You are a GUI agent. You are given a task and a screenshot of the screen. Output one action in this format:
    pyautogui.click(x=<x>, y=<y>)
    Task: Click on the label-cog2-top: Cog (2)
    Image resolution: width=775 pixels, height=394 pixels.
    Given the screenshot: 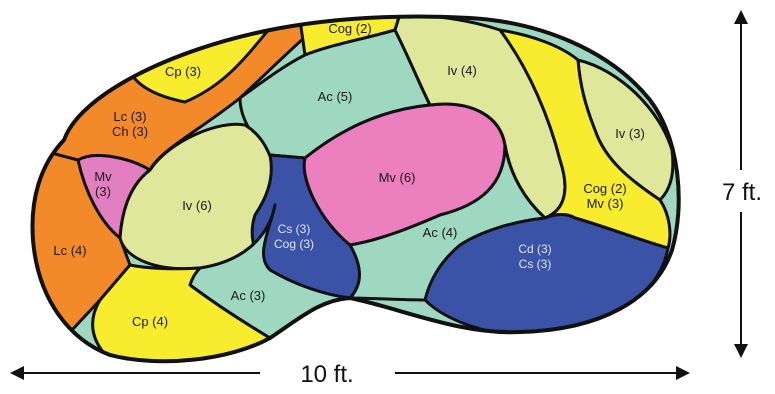 What is the action you would take?
    pyautogui.click(x=349, y=28)
    